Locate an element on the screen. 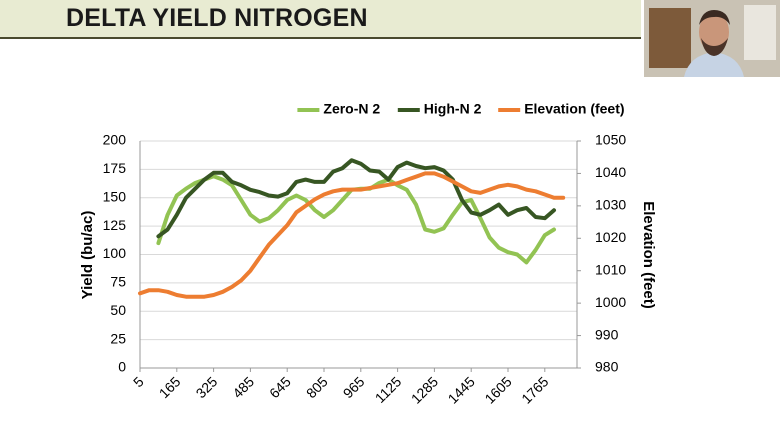 The width and height of the screenshot is (780, 435). face is located at coordinates (714, 32).